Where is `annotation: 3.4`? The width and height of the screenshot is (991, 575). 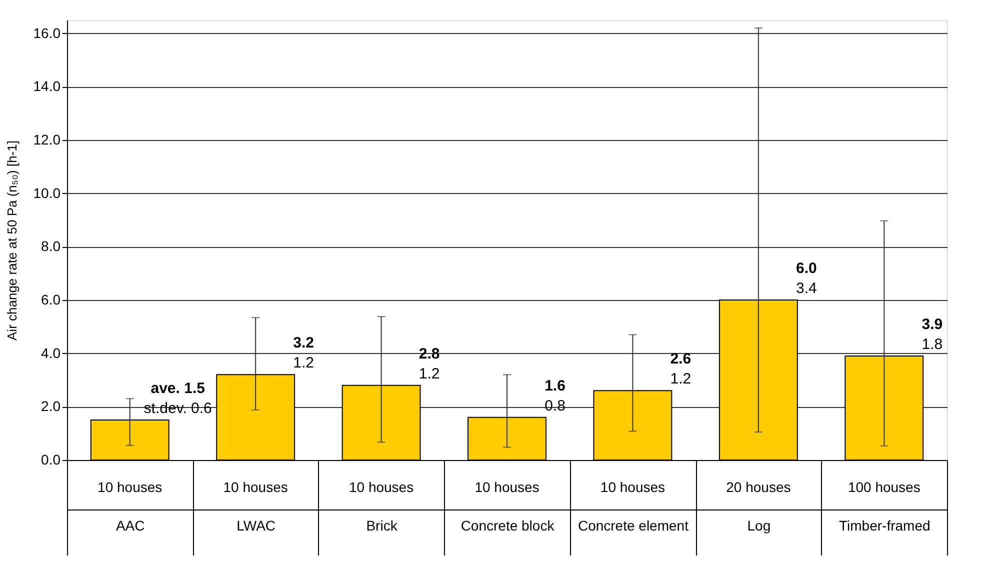 annotation: 3.4 is located at coordinates (806, 288).